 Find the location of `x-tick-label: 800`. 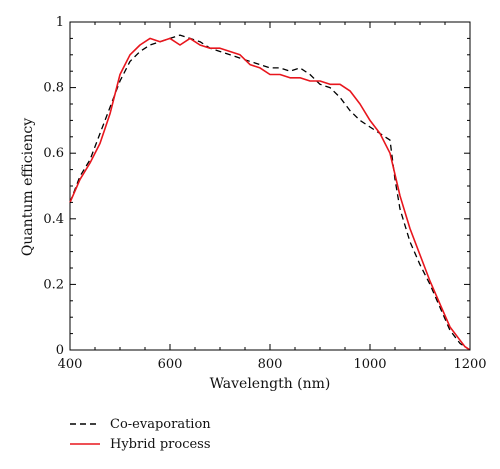

x-tick-label: 800 is located at coordinates (270, 364).